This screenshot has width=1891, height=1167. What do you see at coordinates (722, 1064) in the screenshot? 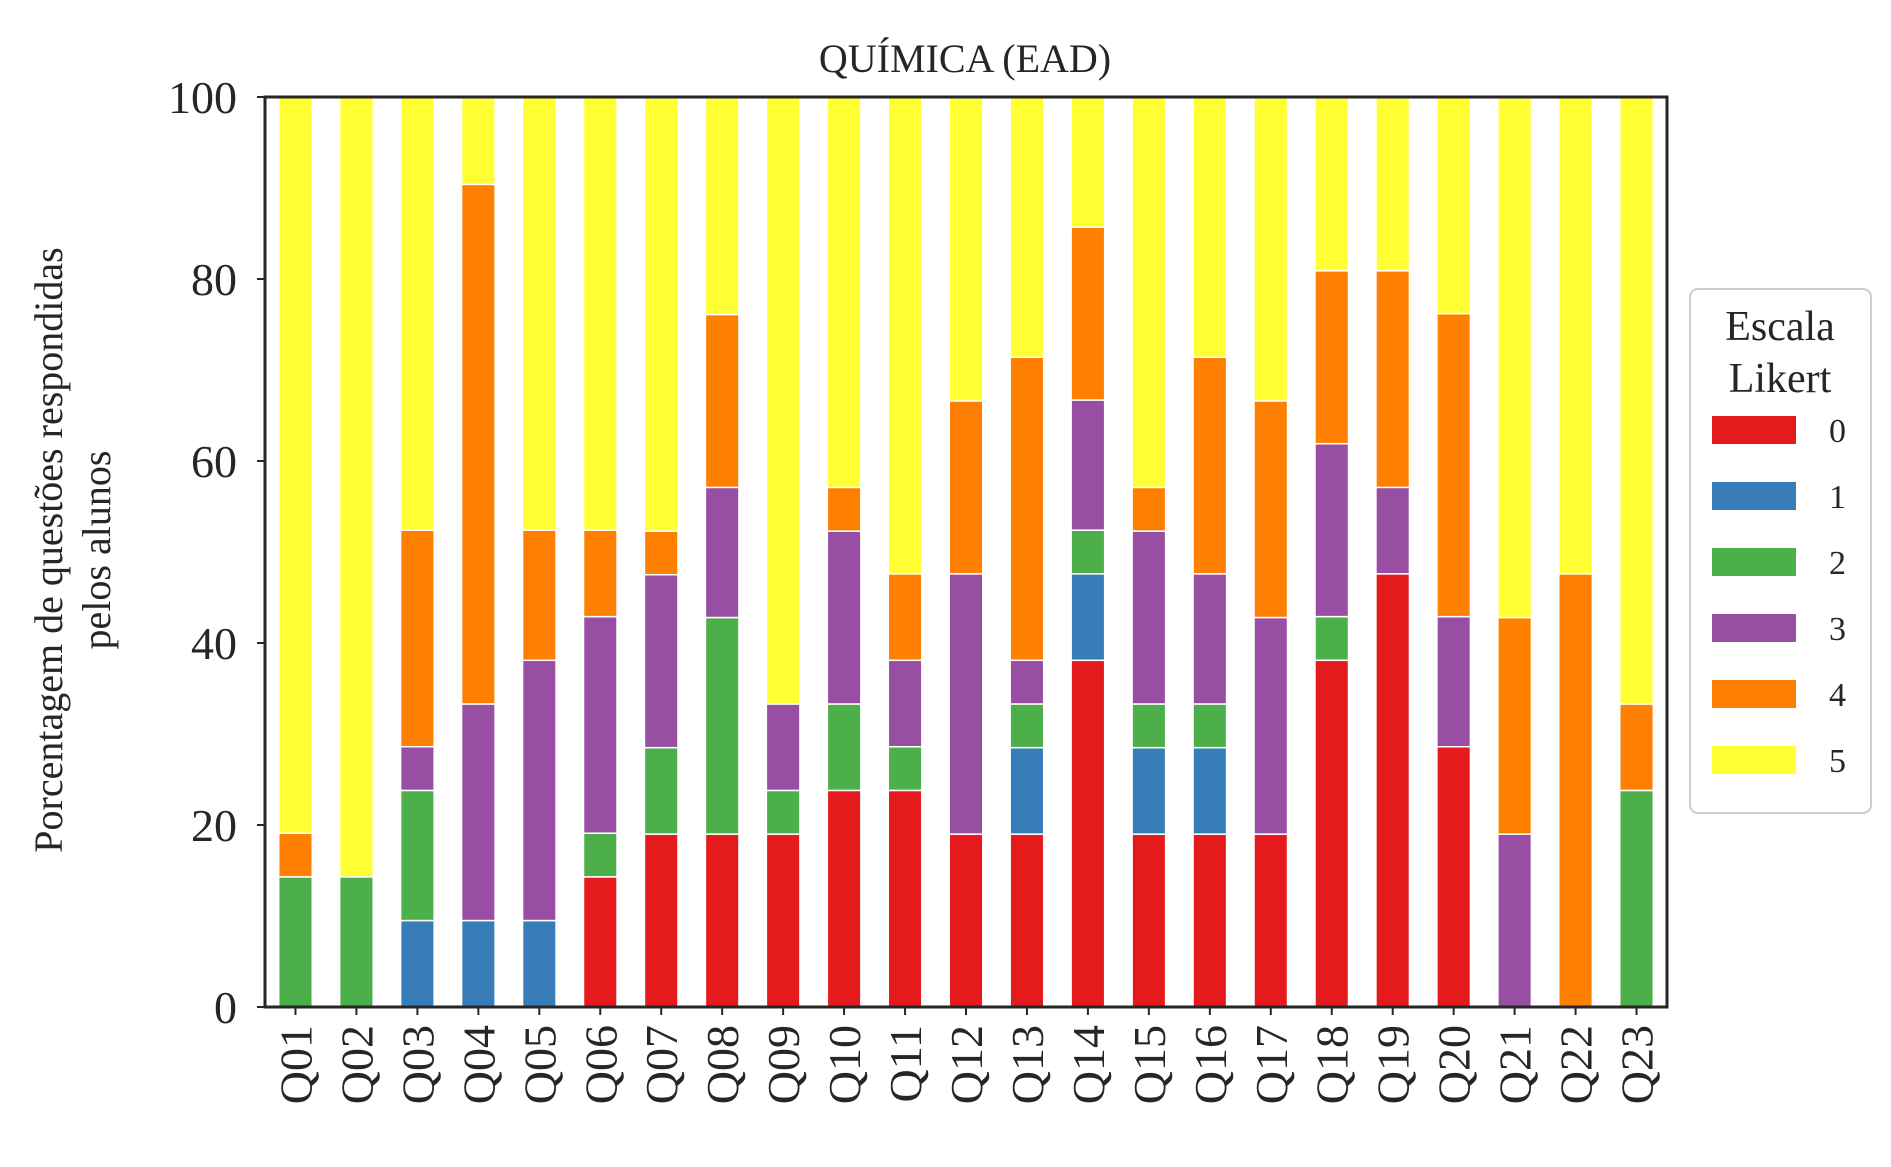
I see `x-tick-label: Q08` at bounding box center [722, 1064].